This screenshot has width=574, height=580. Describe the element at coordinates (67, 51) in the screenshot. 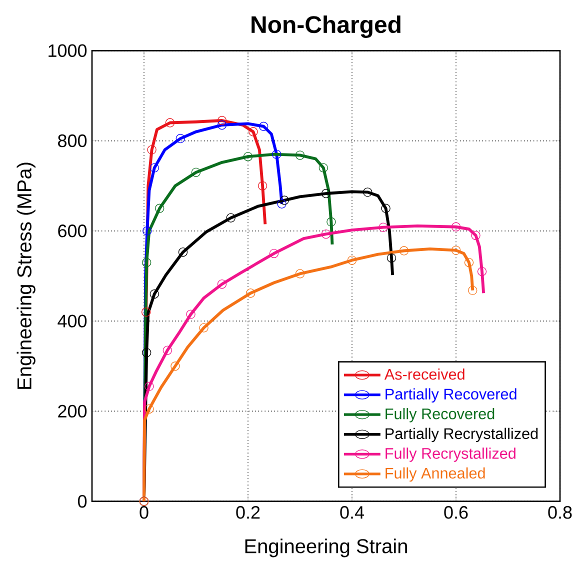

I see `y-tick-label: 1000` at that location.